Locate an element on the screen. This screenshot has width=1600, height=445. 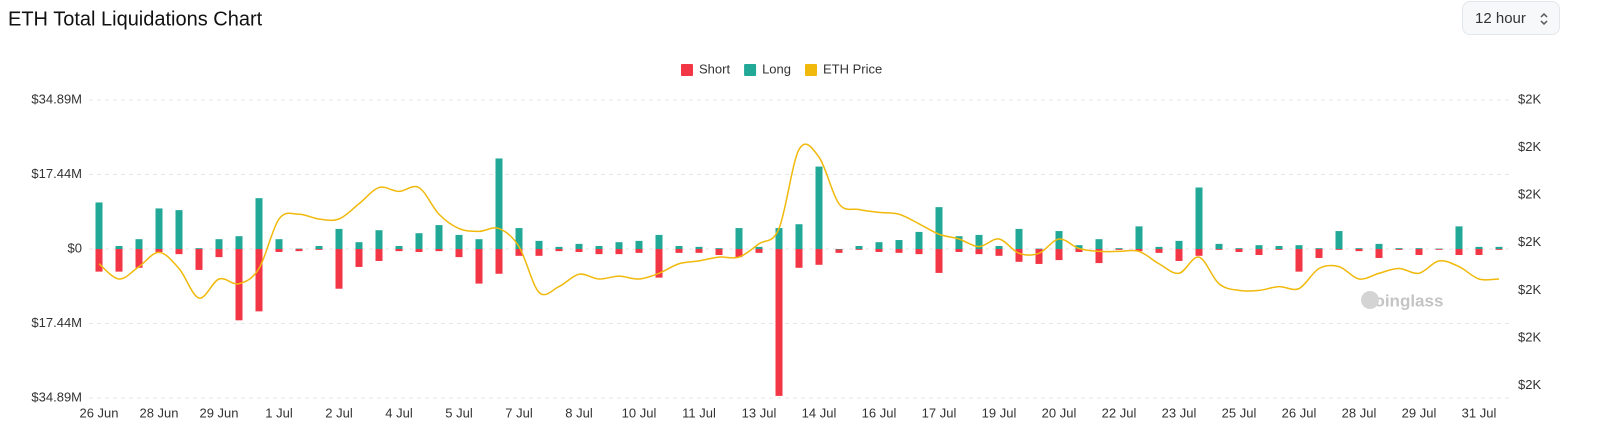
y-tick-label: $0 is located at coordinates (75, 247).